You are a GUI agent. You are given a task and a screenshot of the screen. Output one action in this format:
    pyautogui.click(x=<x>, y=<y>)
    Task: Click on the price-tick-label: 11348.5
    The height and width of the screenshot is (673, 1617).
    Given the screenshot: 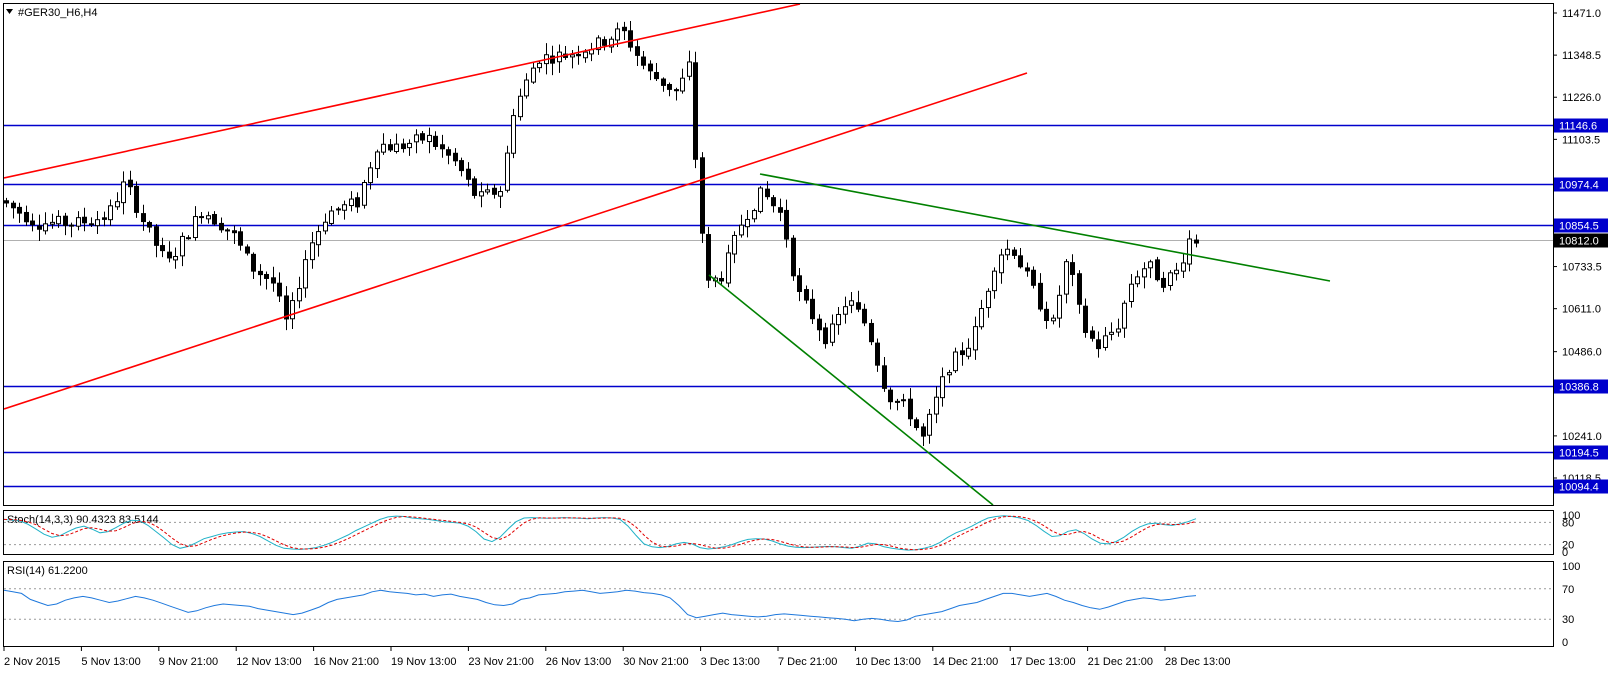 What is the action you would take?
    pyautogui.click(x=1581, y=56)
    